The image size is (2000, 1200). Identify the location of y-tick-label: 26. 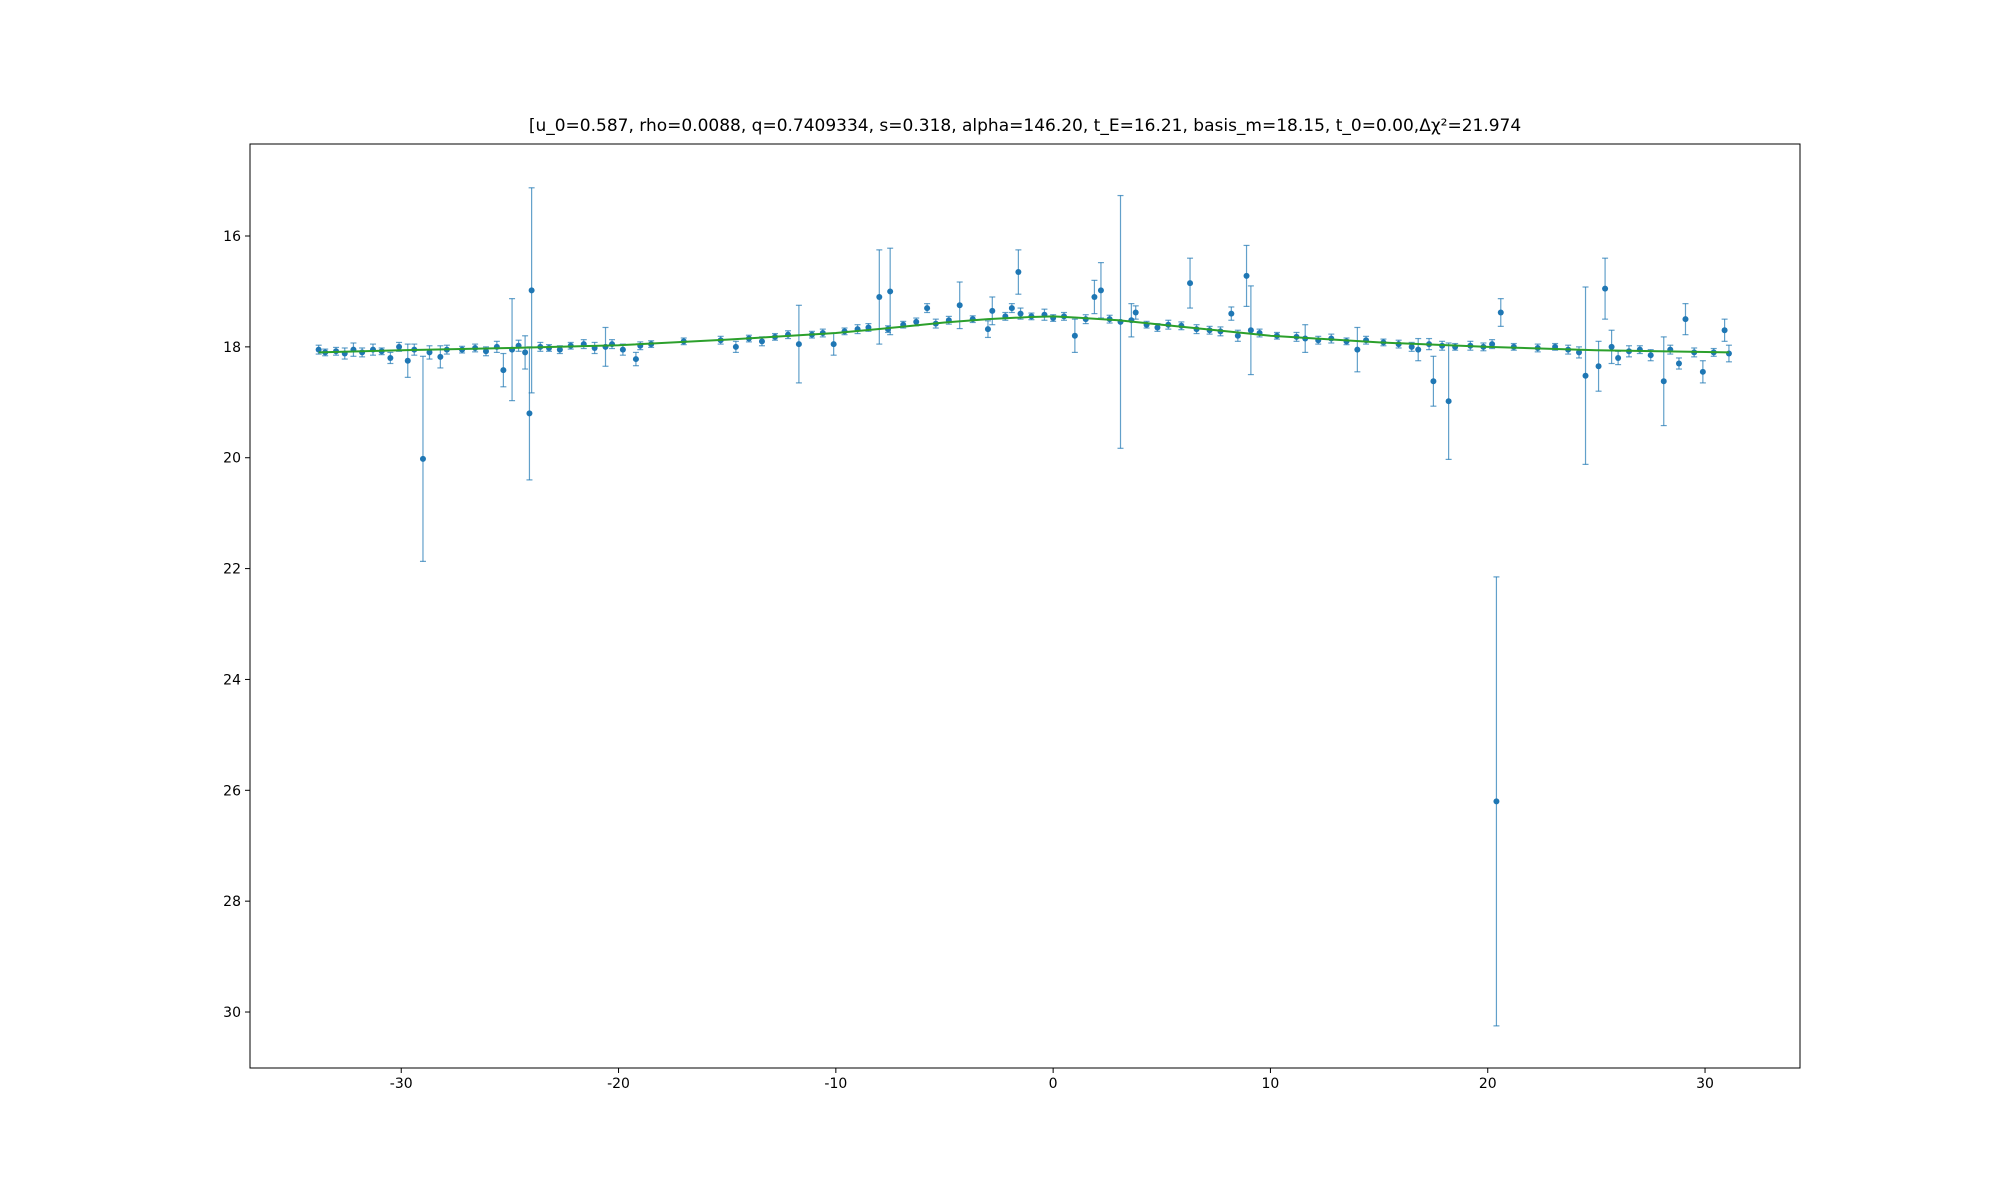
(232, 791).